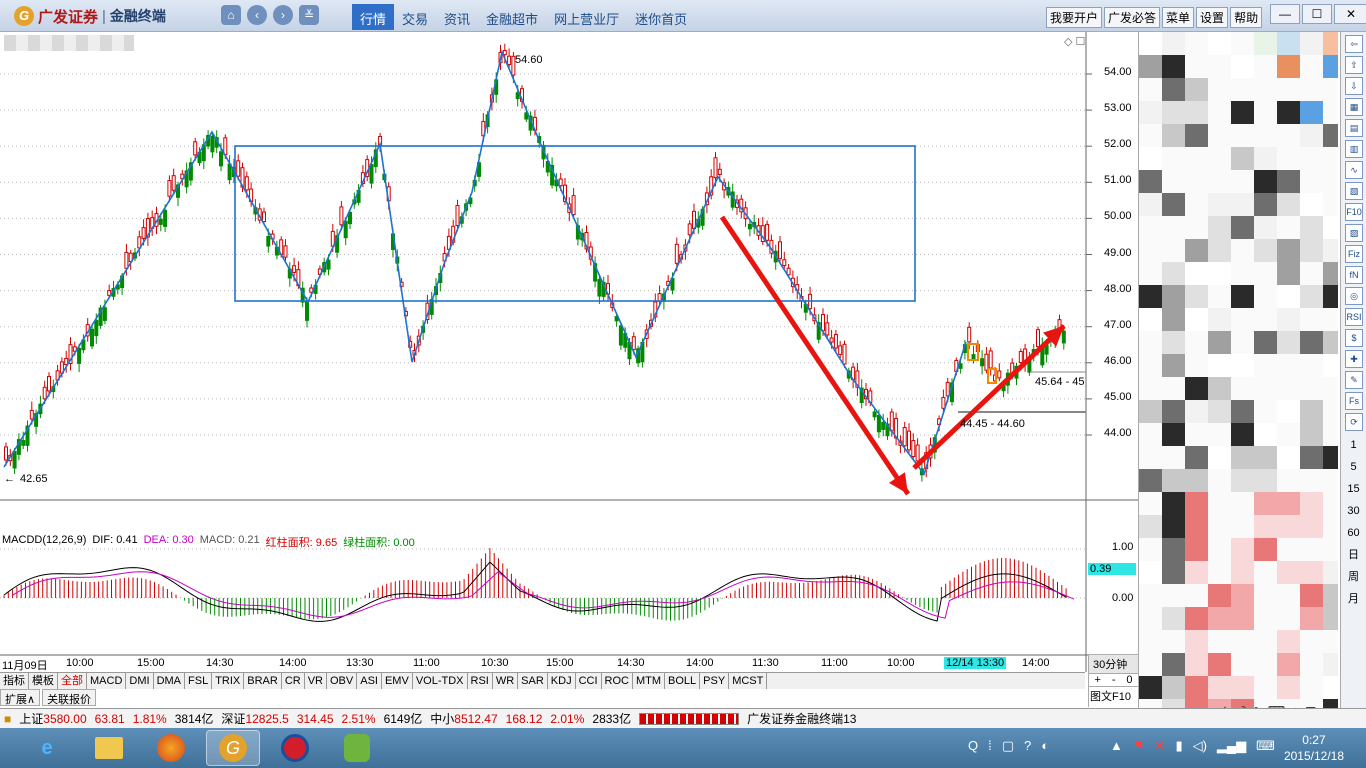 The height and width of the screenshot is (768, 1366). I want to click on ime-keyboard-icon: ⌨, so click(1276, 706).